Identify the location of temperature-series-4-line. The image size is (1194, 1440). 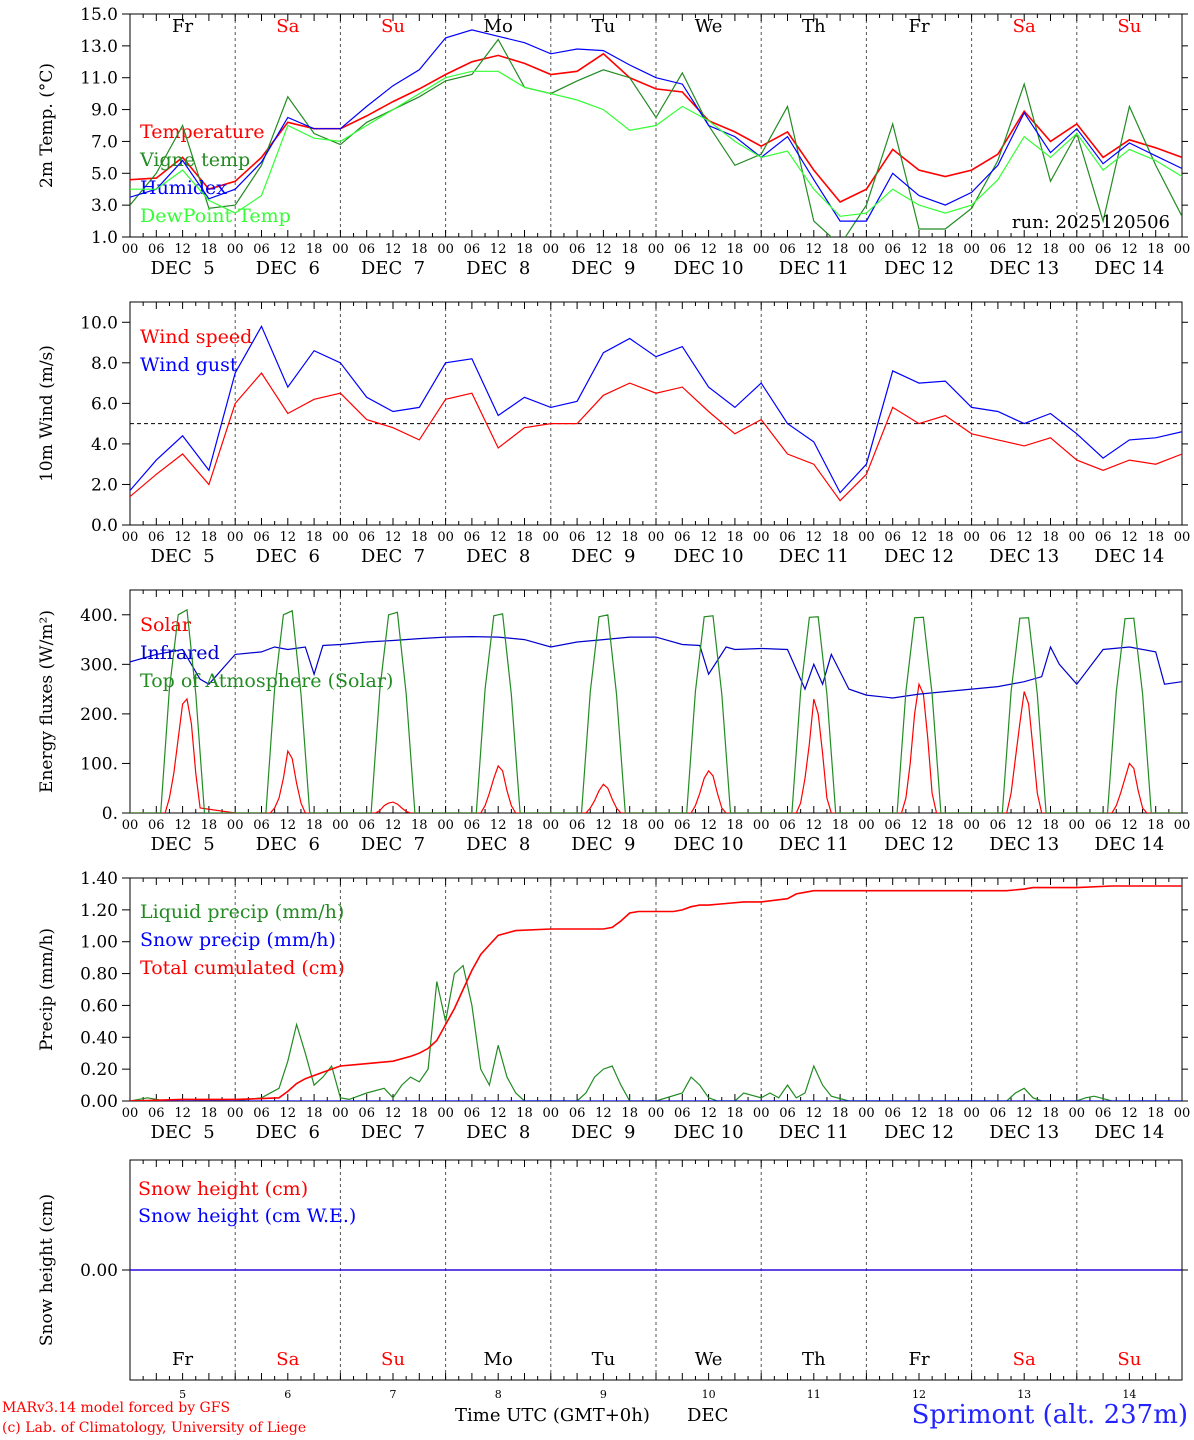
(656, 143).